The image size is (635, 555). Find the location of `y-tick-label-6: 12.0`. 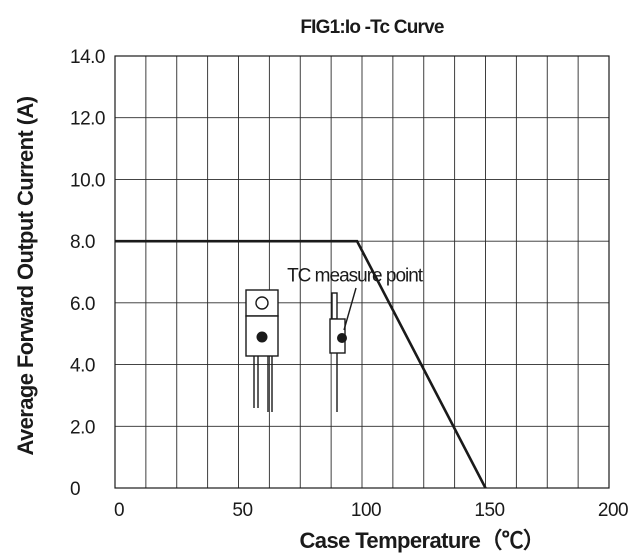

y-tick-label-6: 12.0 is located at coordinates (87, 119).